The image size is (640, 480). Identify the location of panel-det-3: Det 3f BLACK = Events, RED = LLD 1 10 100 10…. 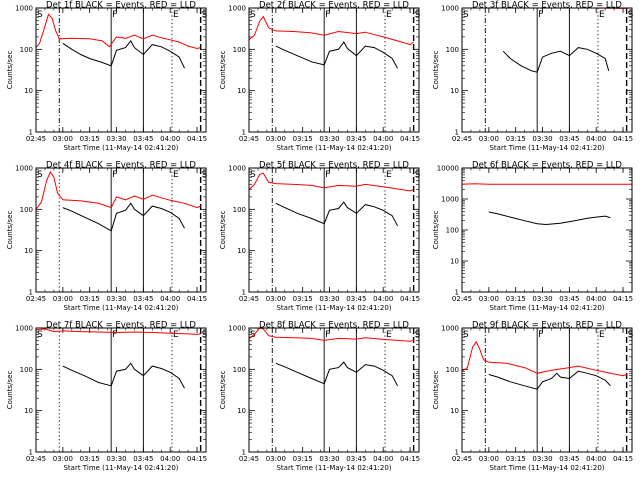
(533, 77).